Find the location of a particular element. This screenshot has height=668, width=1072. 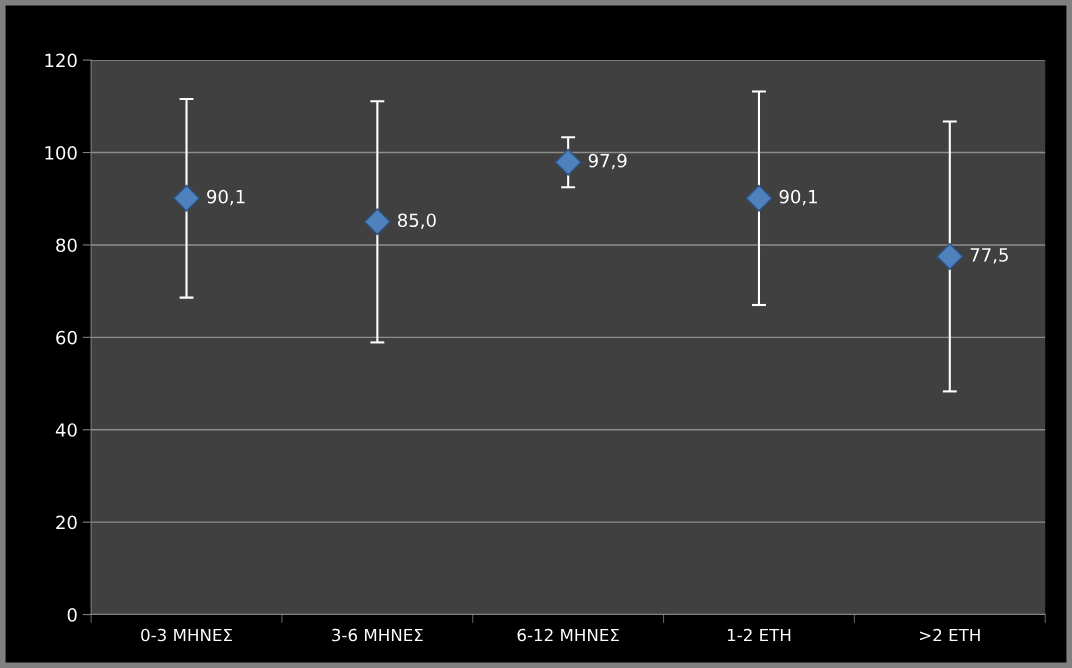

x-tick-label: 3-6 ΜΗΝΕΣ is located at coordinates (377, 635).